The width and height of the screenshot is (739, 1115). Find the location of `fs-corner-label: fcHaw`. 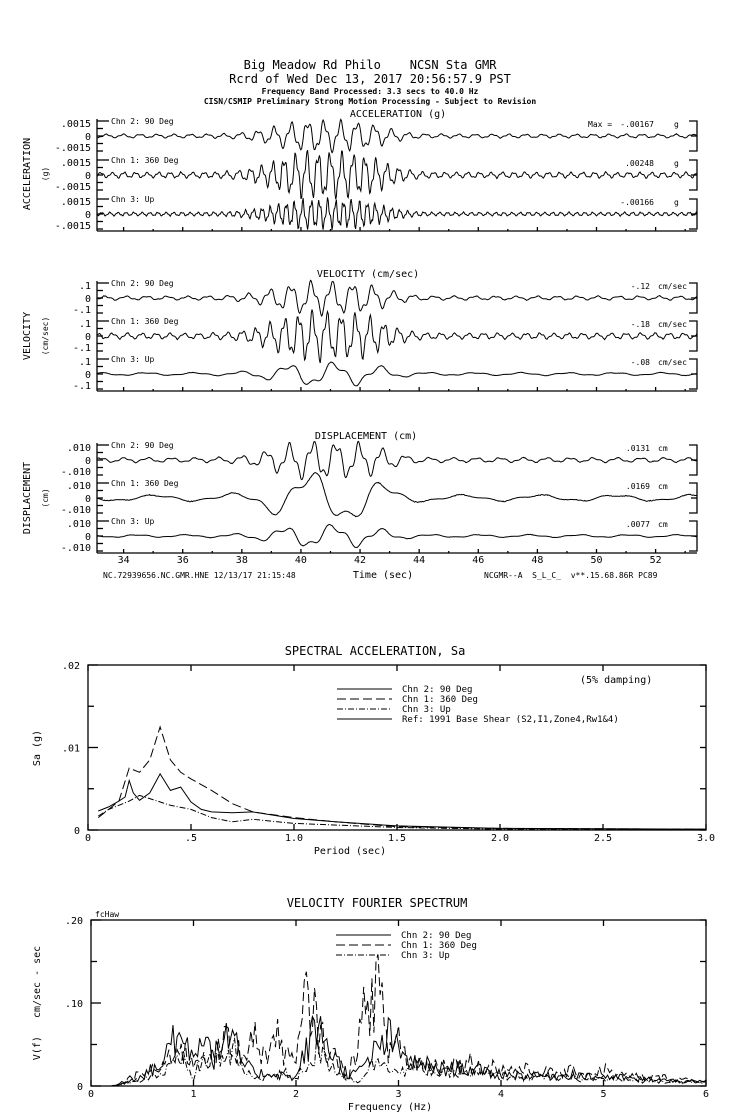

fs-corner-label: fcHaw is located at coordinates (107, 914).